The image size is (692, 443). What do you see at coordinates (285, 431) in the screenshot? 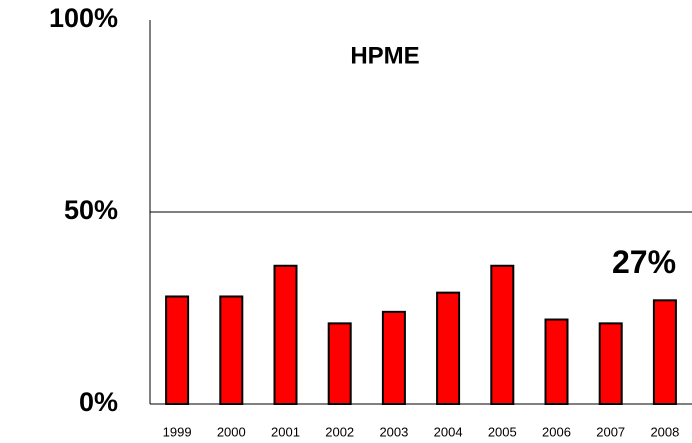
I see `x-tick-label: 2001` at bounding box center [285, 431].